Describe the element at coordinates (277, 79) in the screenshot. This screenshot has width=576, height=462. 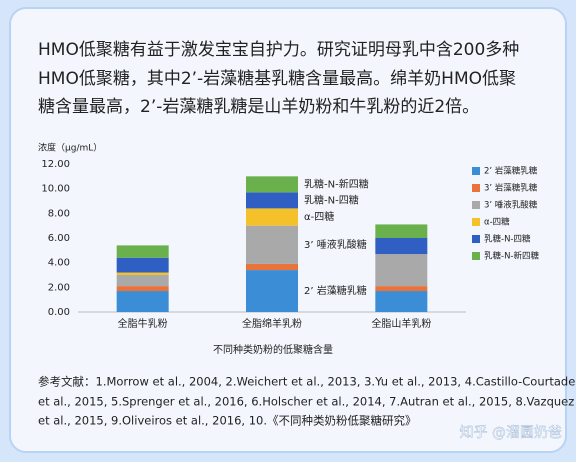
I see `intro-line: HMO低聚糖，其中2’-岩藻糖基乳糖含量最高。绵羊奶HMO低聚` at that location.